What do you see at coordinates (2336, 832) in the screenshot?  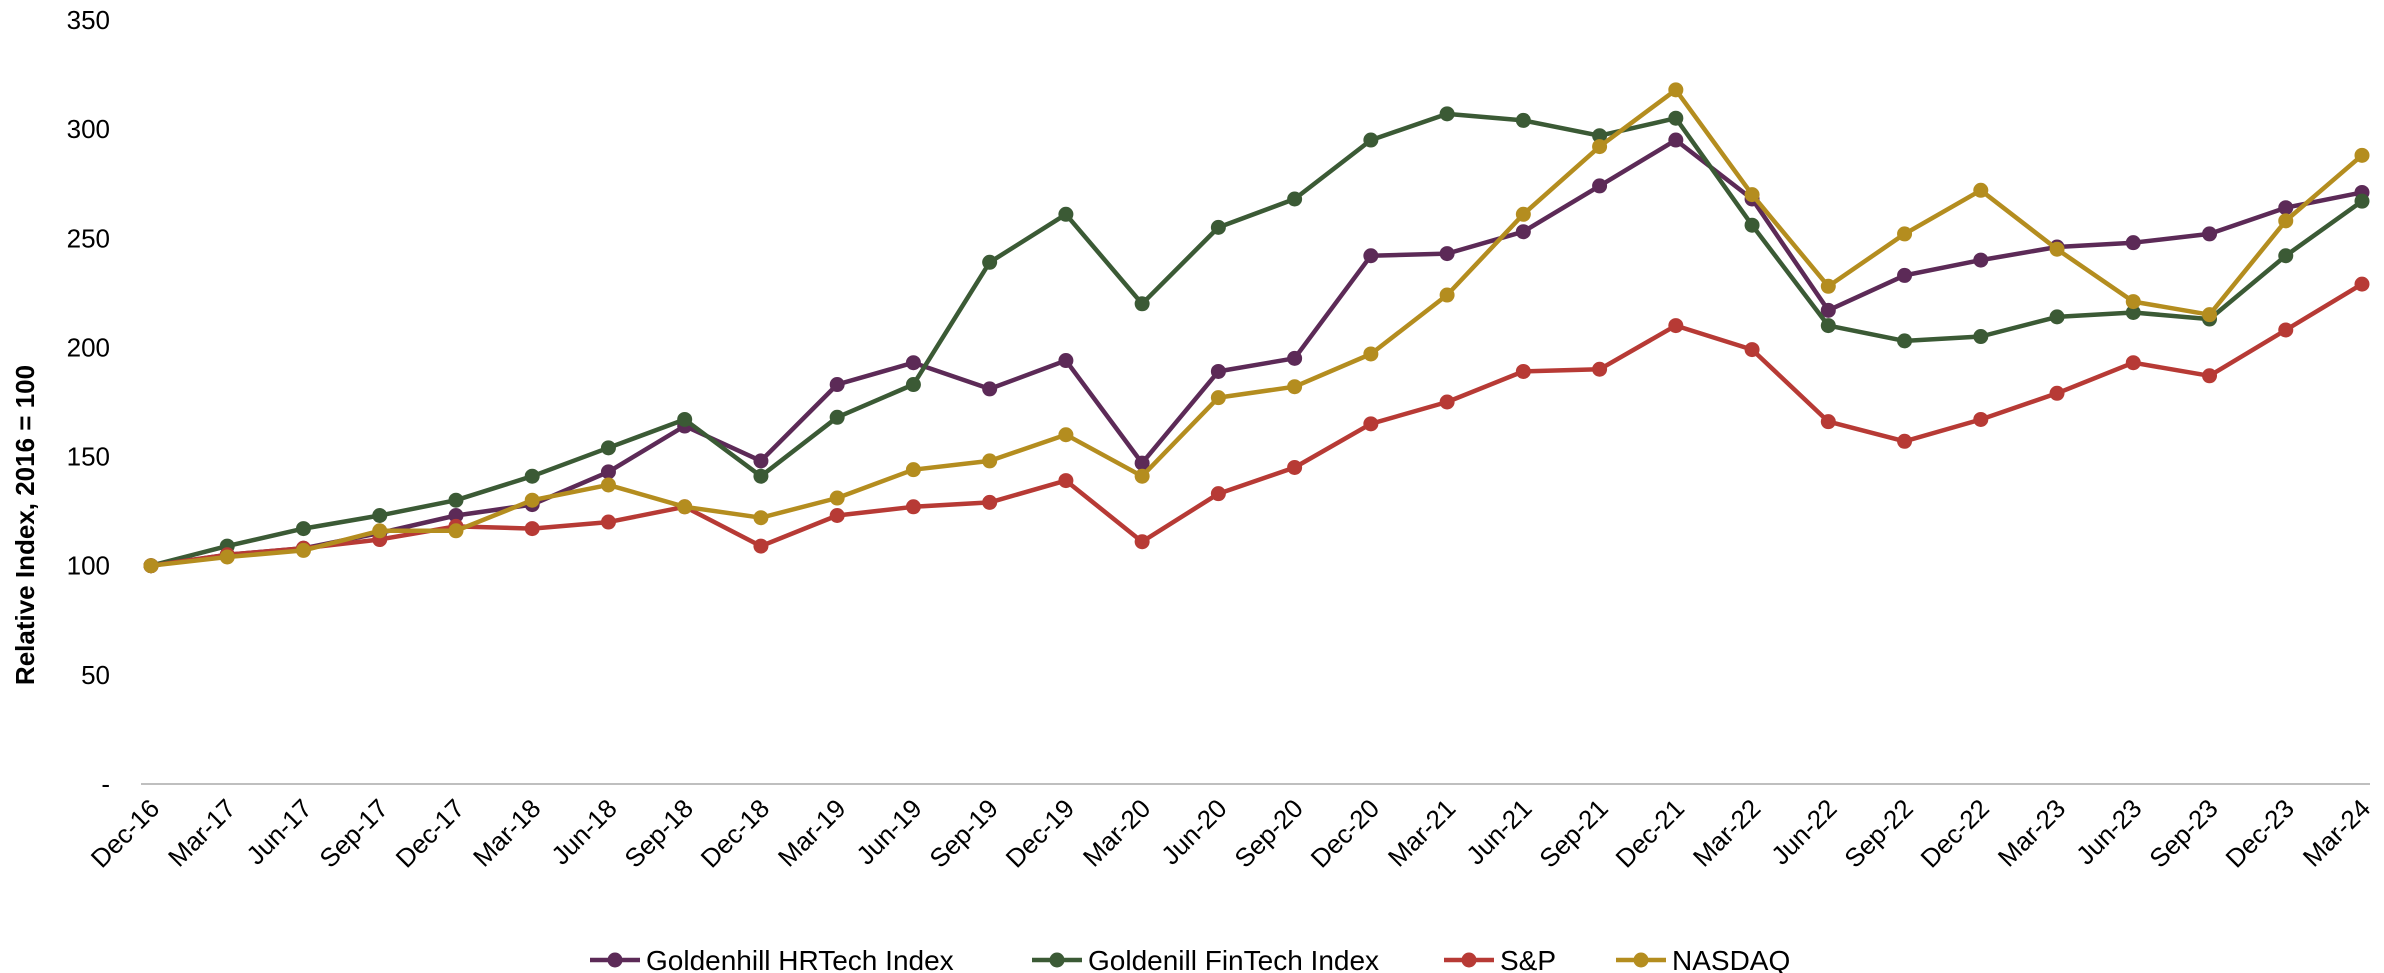 I see `x-tick-label: Mar-24` at bounding box center [2336, 832].